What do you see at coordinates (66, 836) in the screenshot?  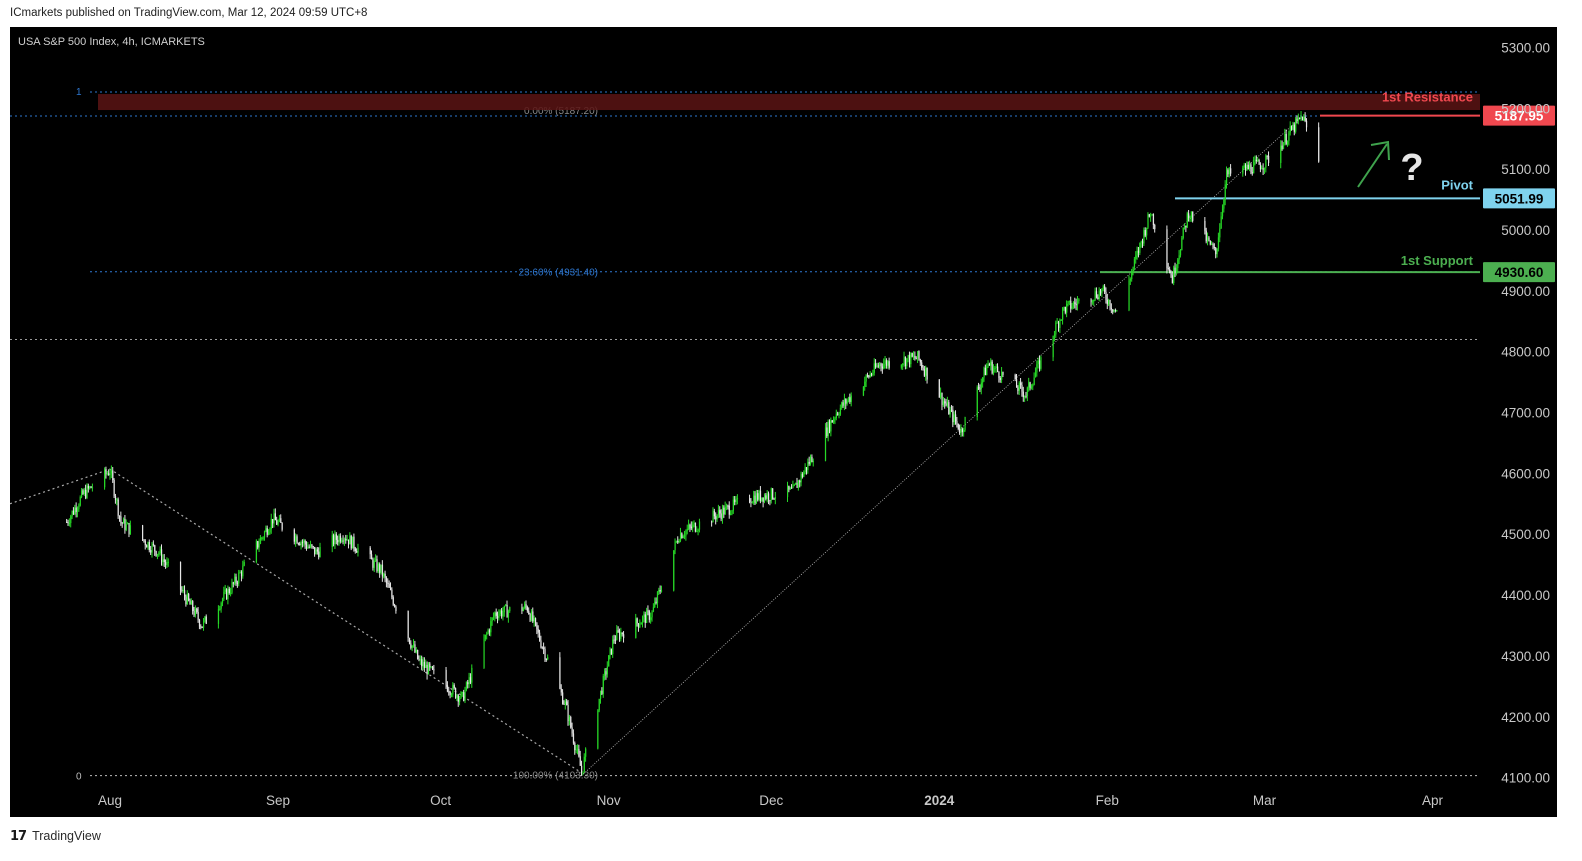 I see `tradingview-brand-text: TradingView` at bounding box center [66, 836].